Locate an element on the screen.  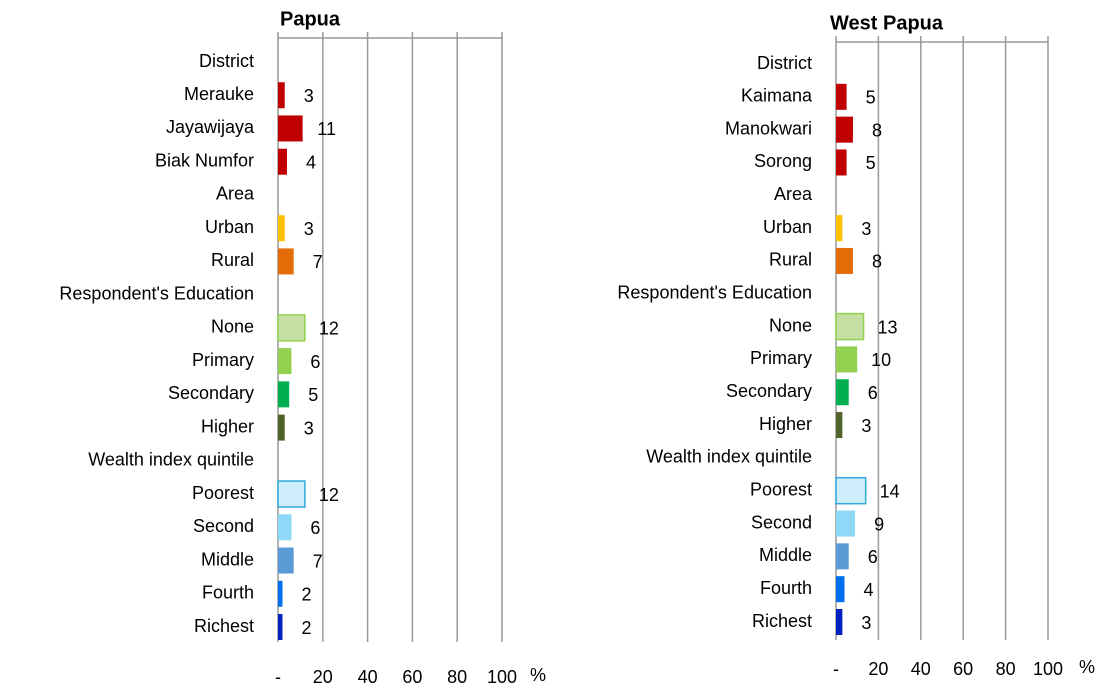
chart-title: West Papua is located at coordinates (887, 23).